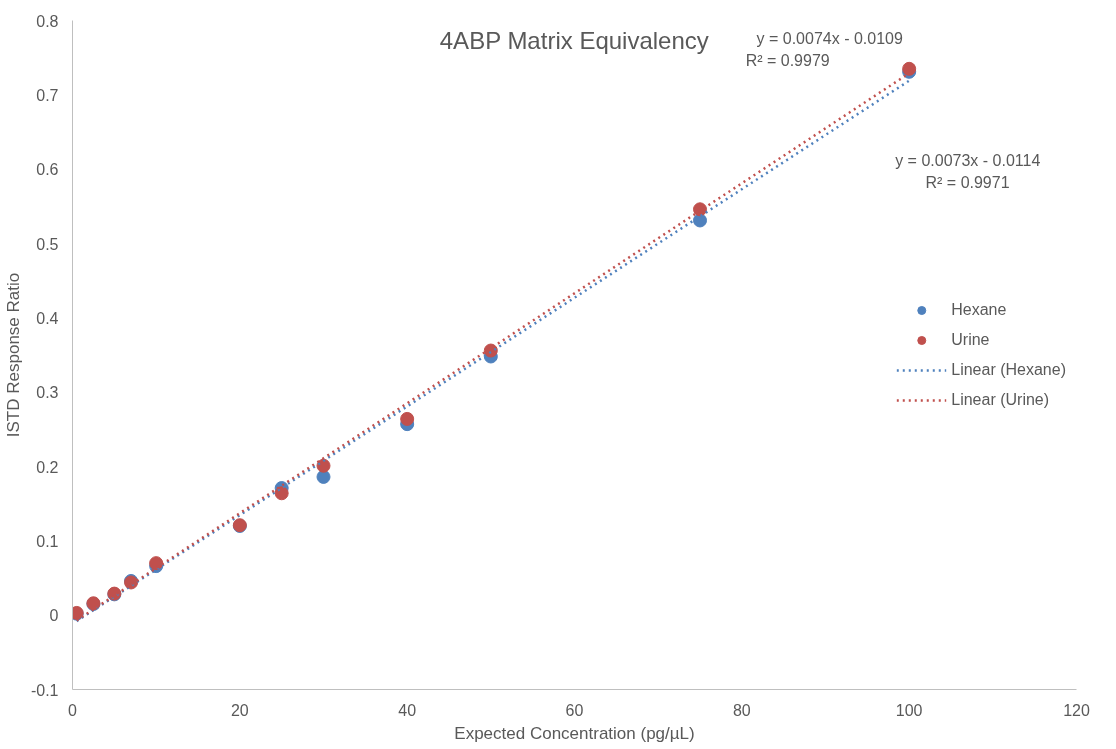  I want to click on y-tick-label: 0.6, so click(47, 170).